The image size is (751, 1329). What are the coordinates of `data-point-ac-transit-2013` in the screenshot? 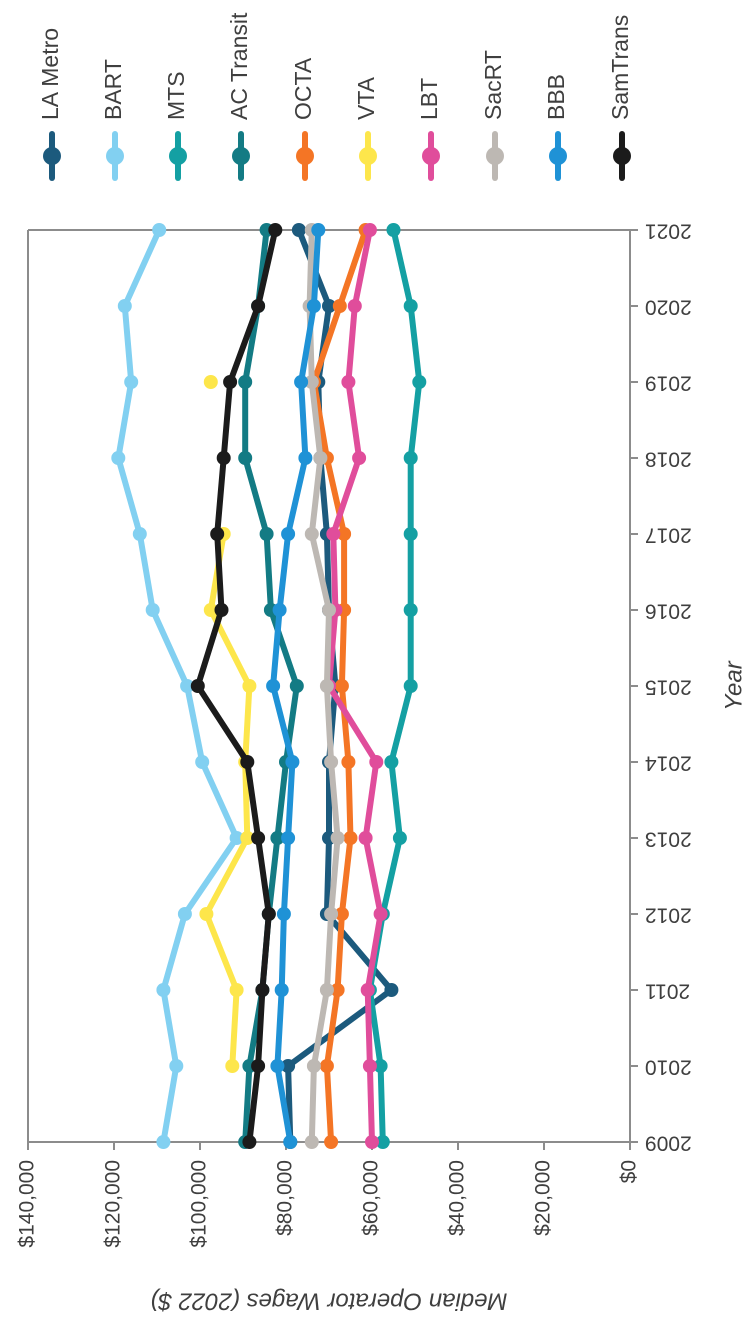 It's located at (277, 838).